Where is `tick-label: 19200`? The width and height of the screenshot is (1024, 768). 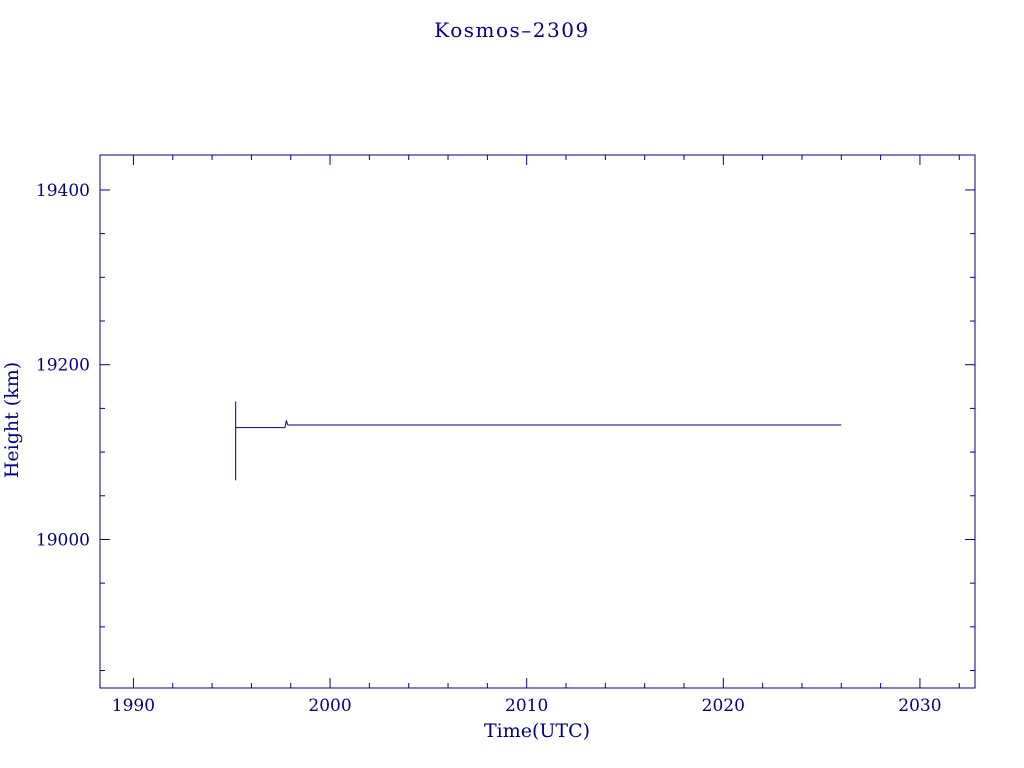 tick-label: 19200 is located at coordinates (63, 366).